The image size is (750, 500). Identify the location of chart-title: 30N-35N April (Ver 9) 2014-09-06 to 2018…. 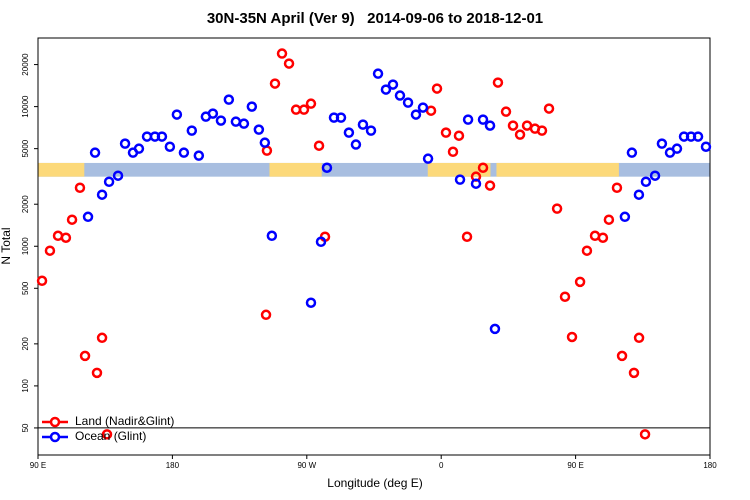
(375, 18).